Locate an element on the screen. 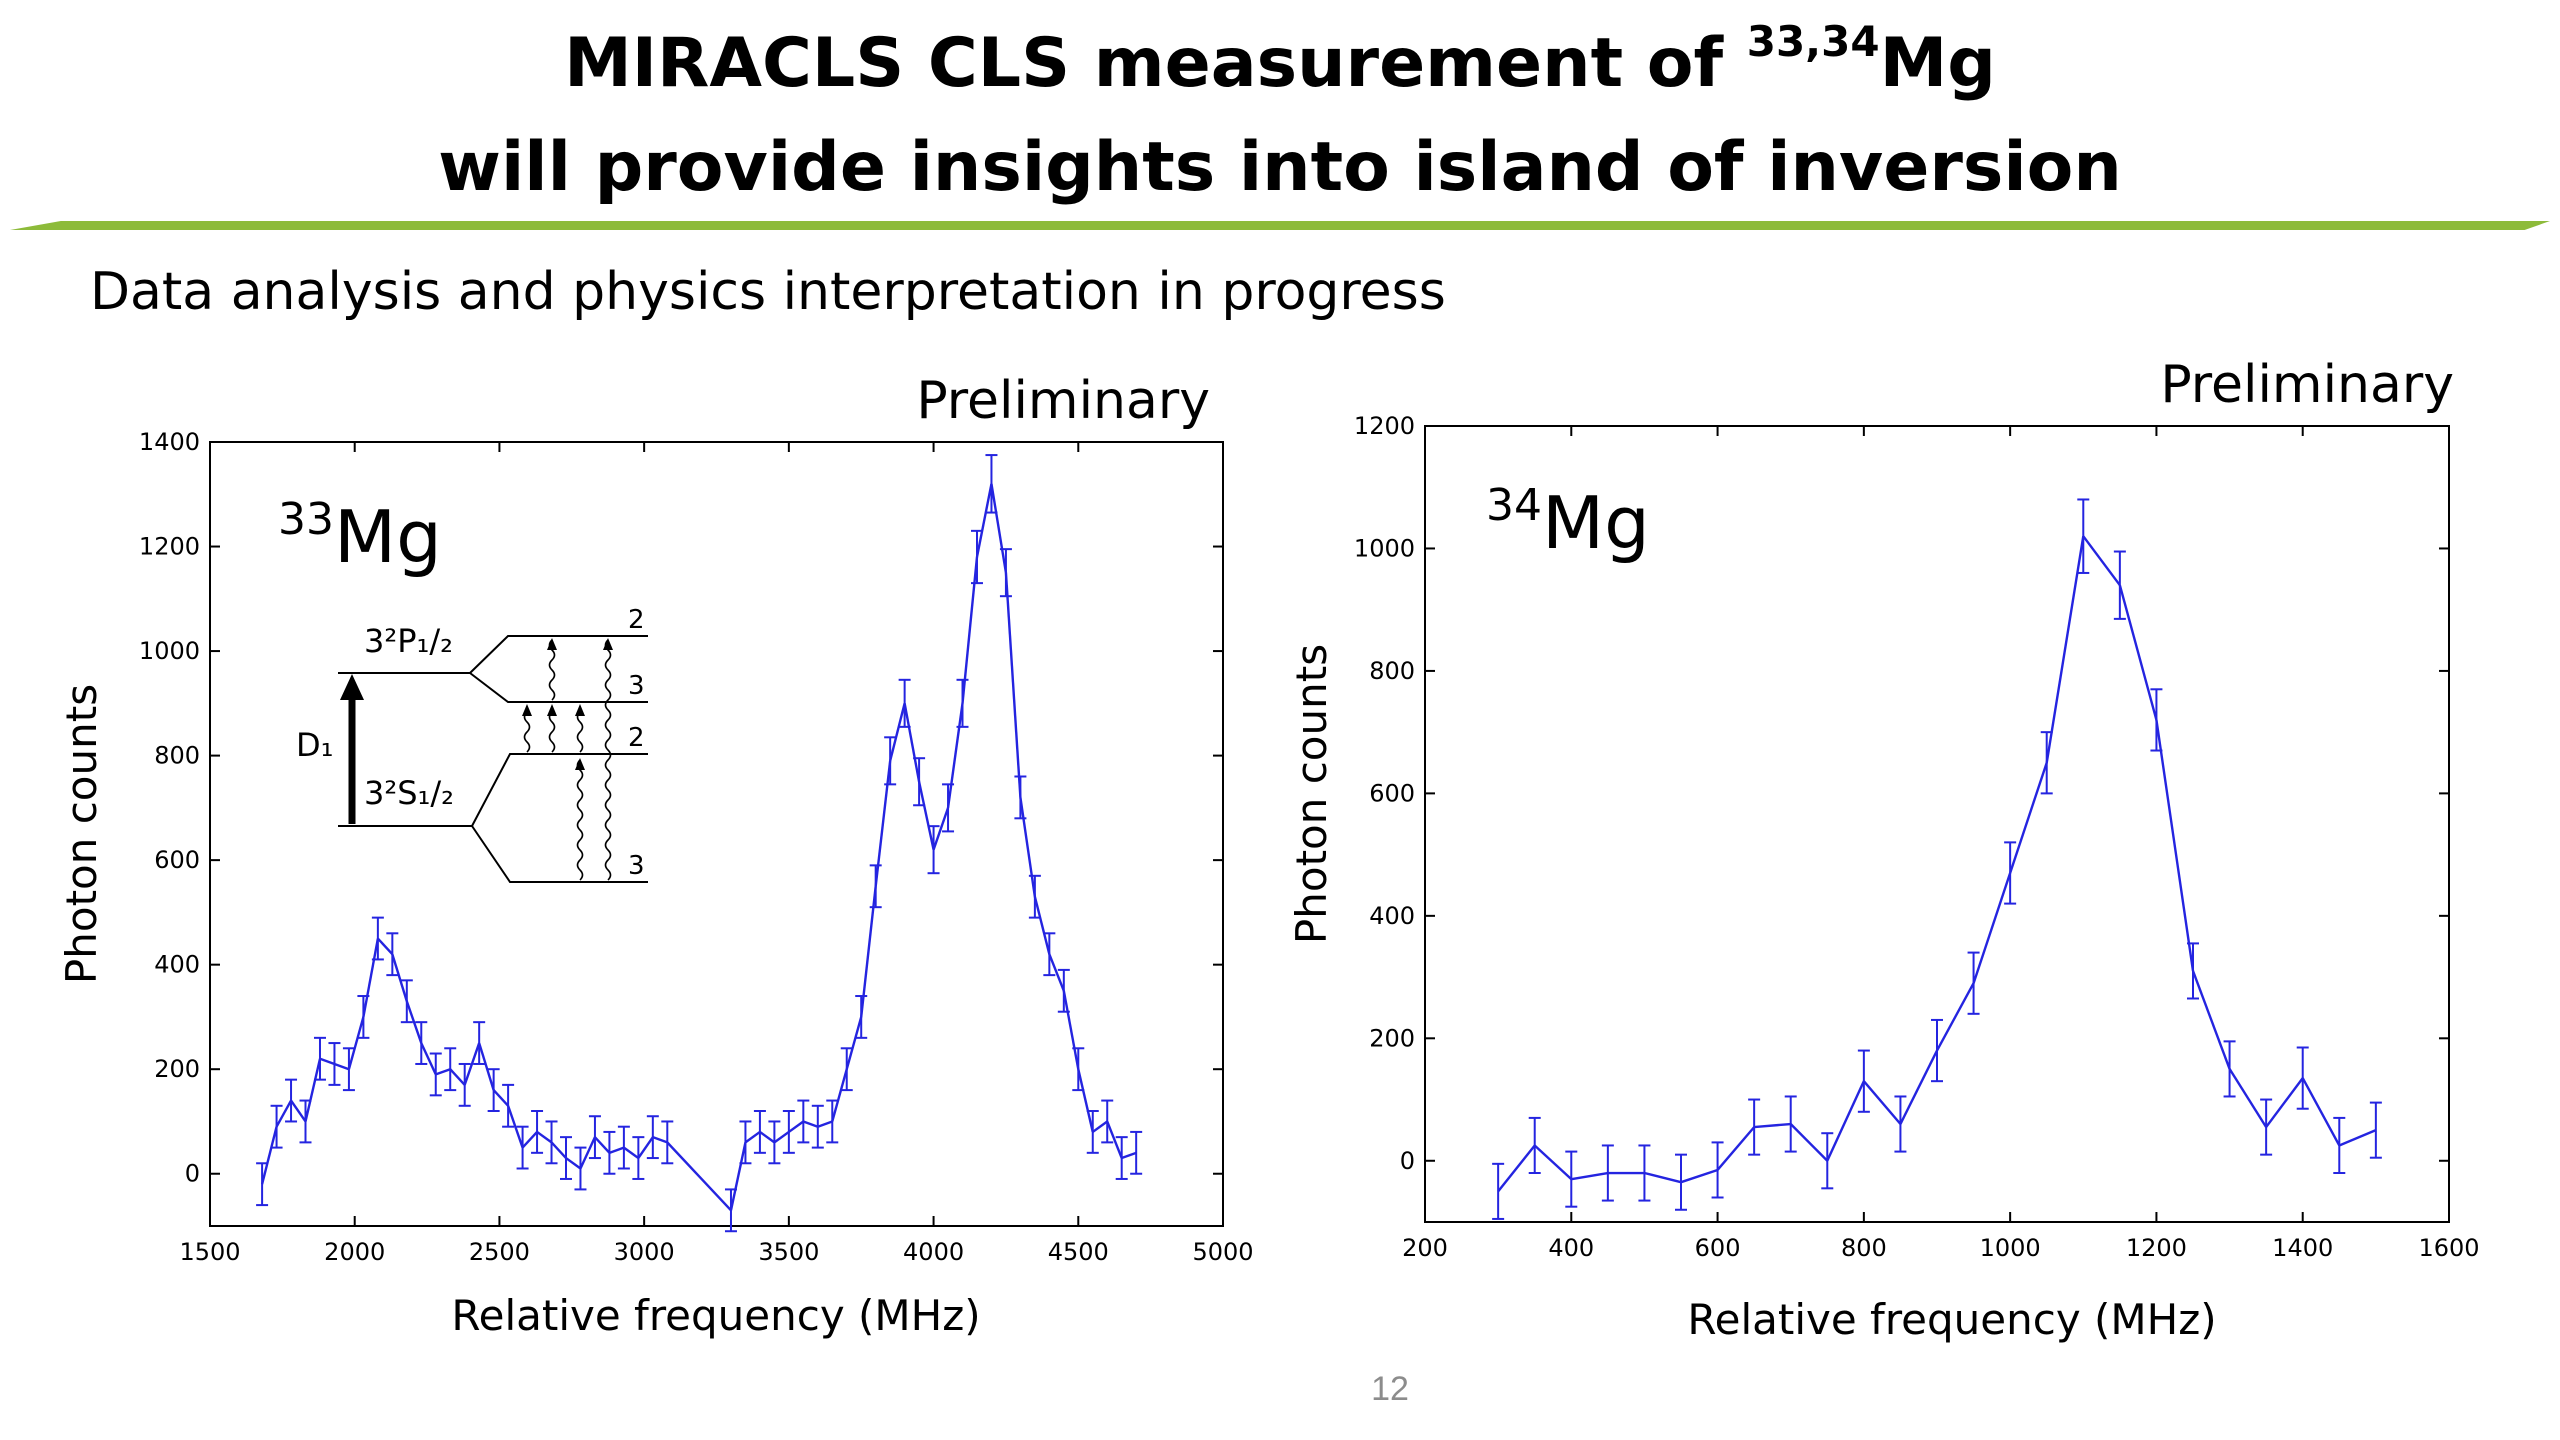 The image size is (2560, 1440). x-tick-label-34-5: 1200 is located at coordinates (2156, 1248).